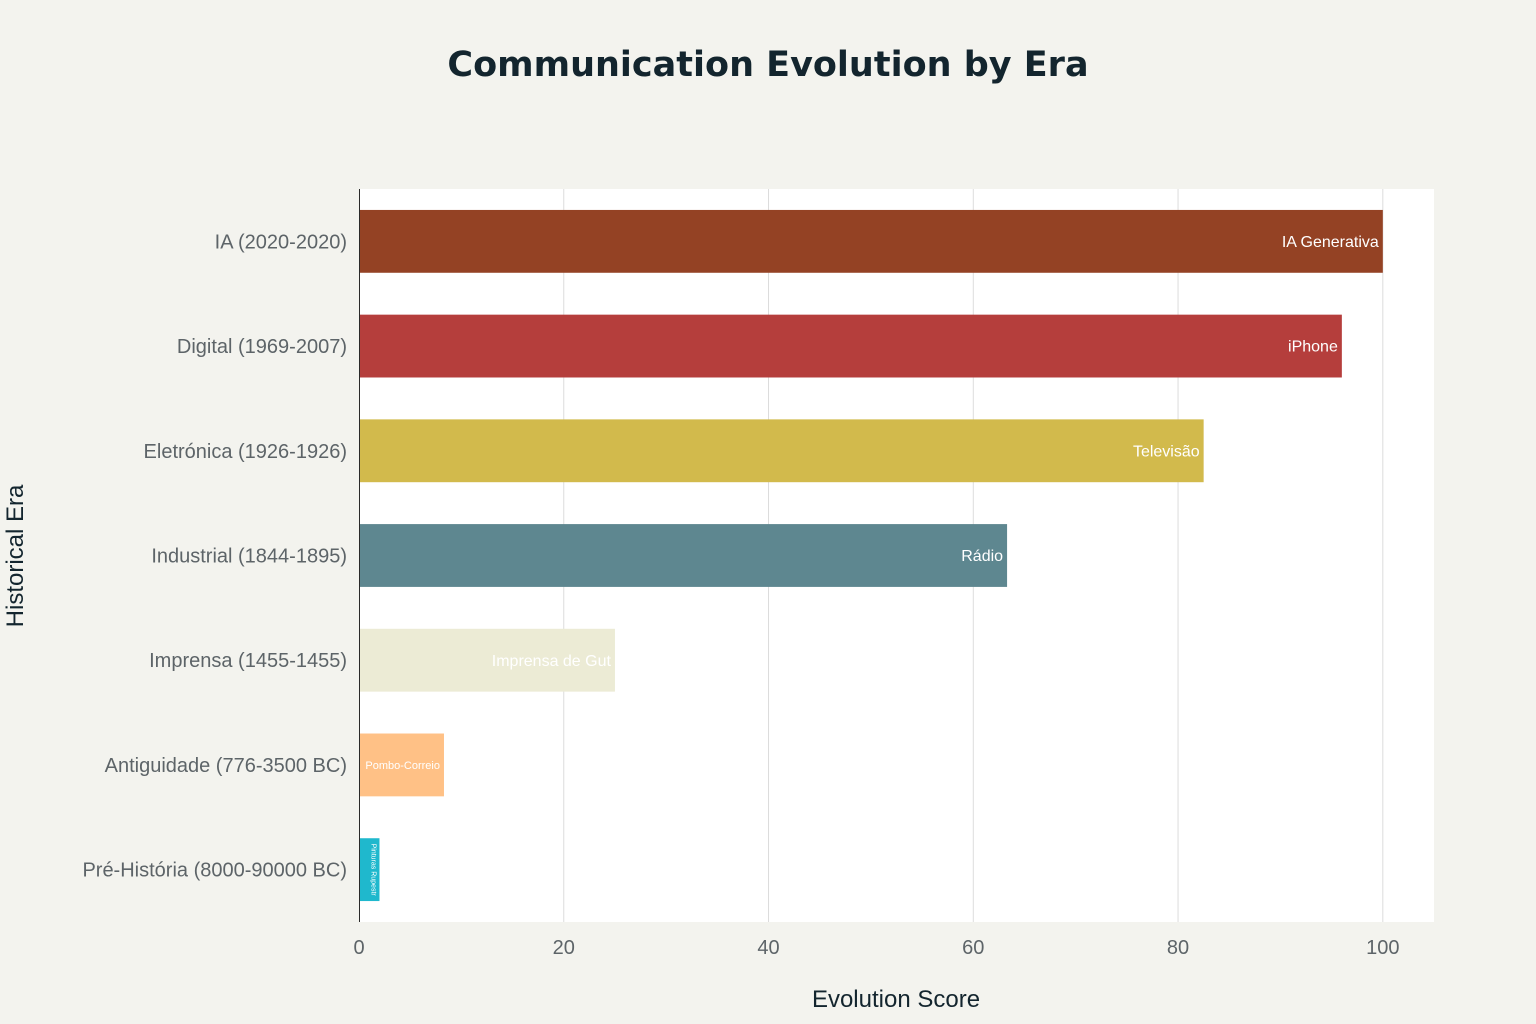 The width and height of the screenshot is (1536, 1024). I want to click on x-tick-label: 20, so click(564, 948).